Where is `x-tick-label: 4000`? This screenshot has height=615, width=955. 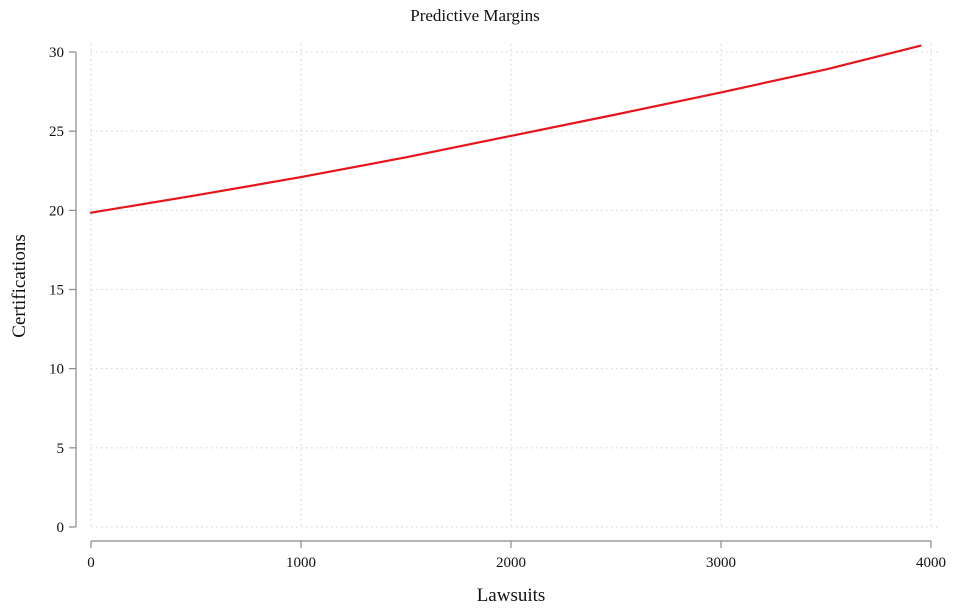 x-tick-label: 4000 is located at coordinates (931, 563).